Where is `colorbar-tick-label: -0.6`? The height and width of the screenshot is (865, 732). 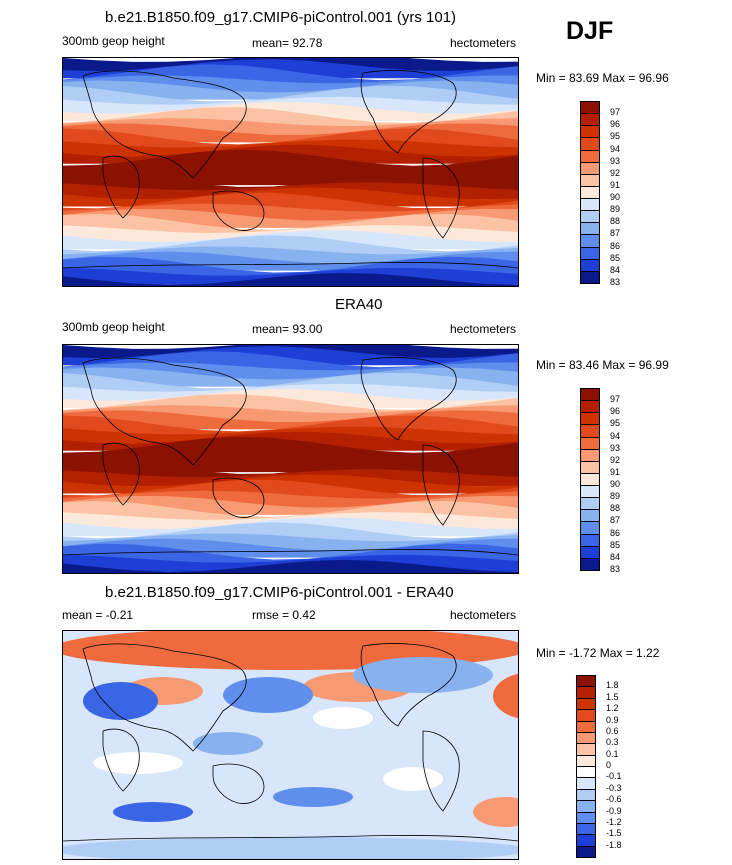 colorbar-tick-label: -0.6 is located at coordinates (614, 799).